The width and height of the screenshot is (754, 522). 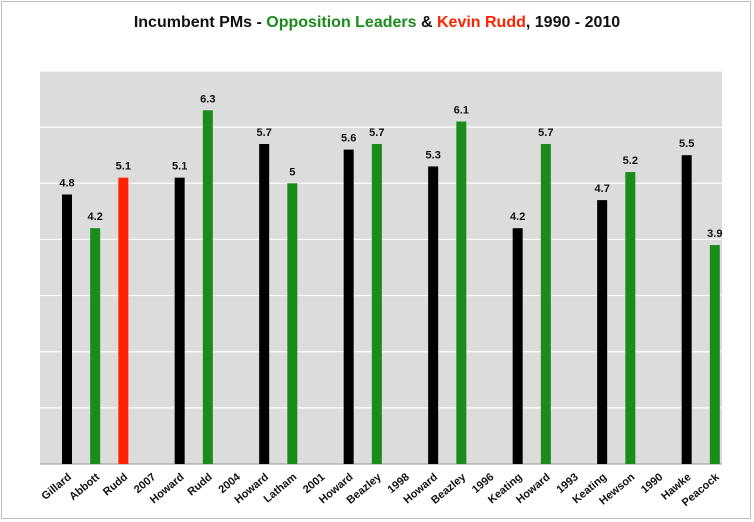 I want to click on bar-hawke, so click(x=686, y=309).